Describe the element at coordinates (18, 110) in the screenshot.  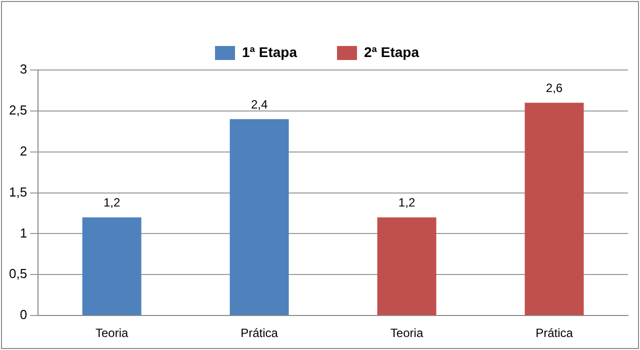
I see `y-tick-label: 2,5` at that location.